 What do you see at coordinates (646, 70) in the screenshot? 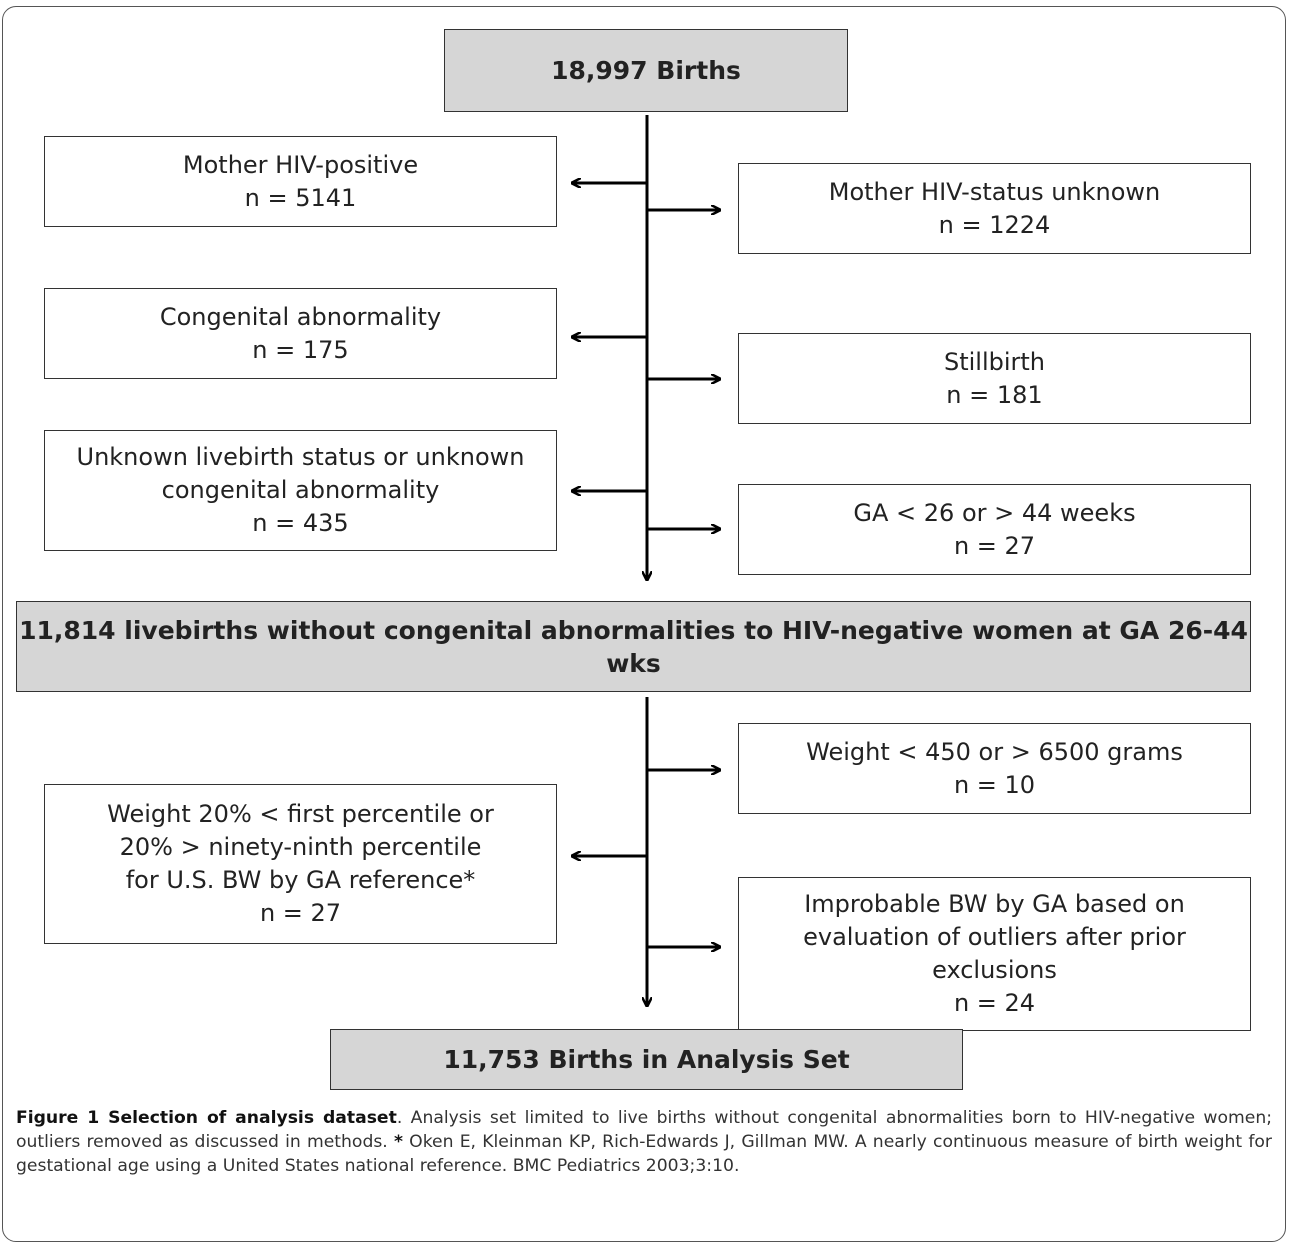
I see `box-total-births: 18,997 Births` at bounding box center [646, 70].